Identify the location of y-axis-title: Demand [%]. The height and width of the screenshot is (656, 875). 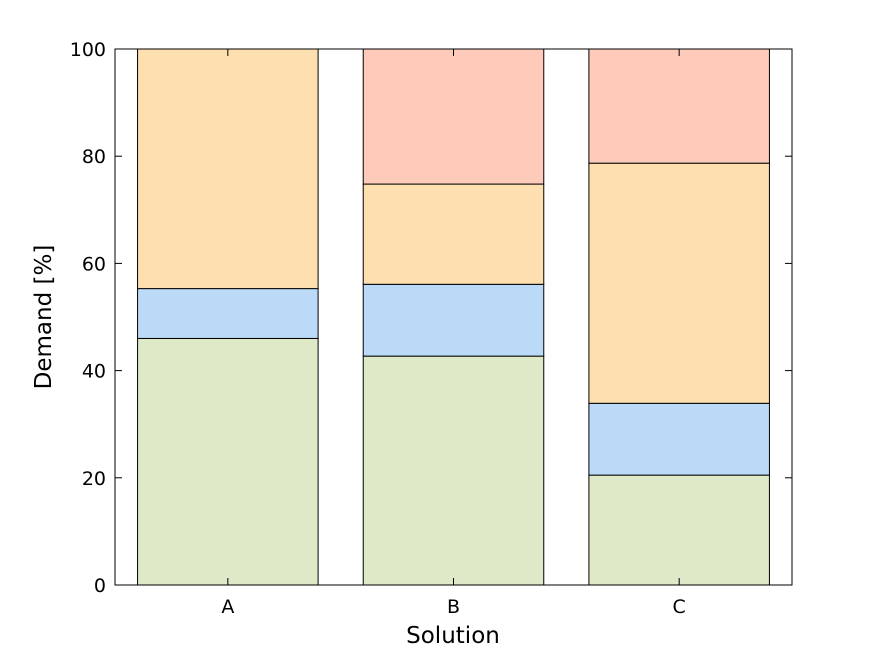
(44, 317).